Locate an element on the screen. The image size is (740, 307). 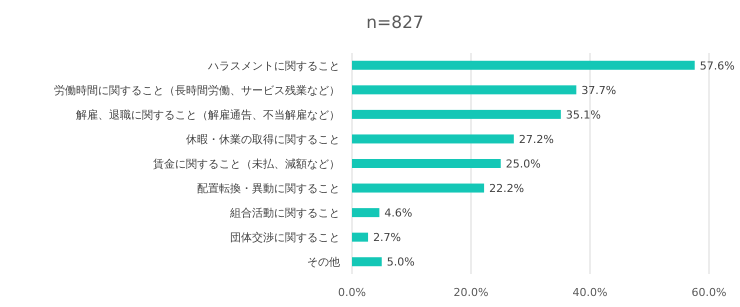
data-label: 2.7% is located at coordinates (387, 237).